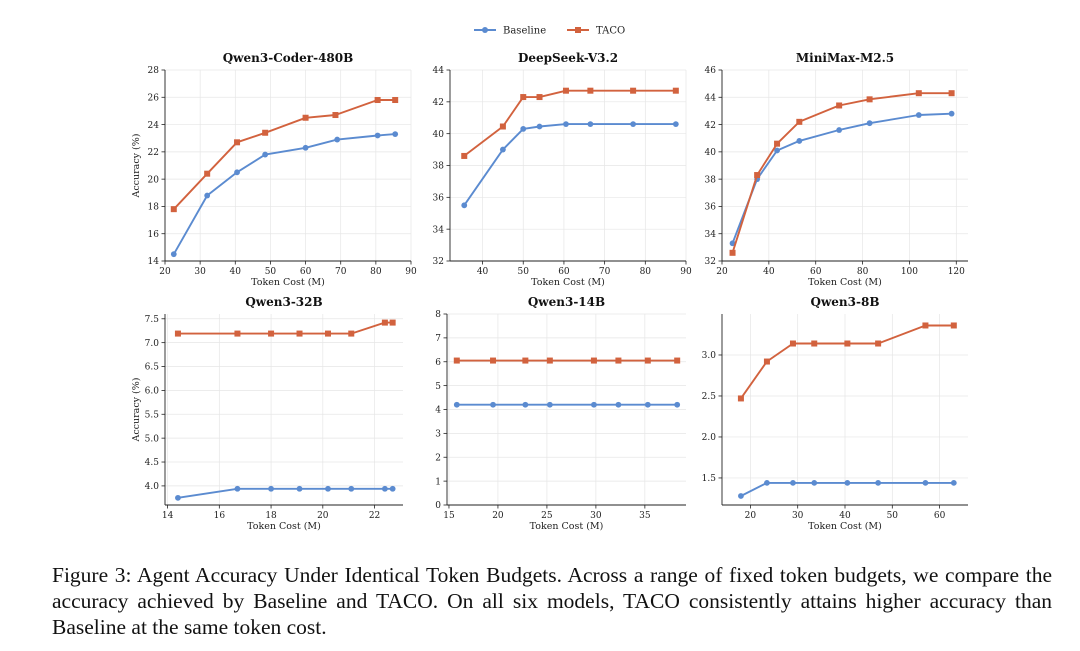  What do you see at coordinates (547, 516) in the screenshot?
I see `x-tick-label: 25` at bounding box center [547, 516].